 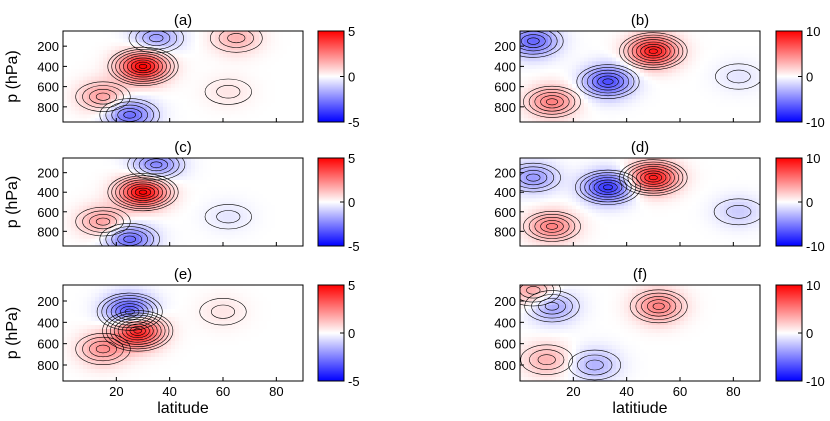 What do you see at coordinates (351, 202) in the screenshot?
I see `colorbar-tick-label: 0` at bounding box center [351, 202].